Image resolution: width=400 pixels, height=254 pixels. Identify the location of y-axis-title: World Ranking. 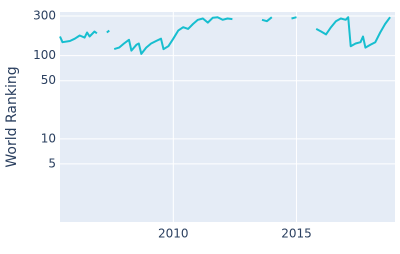
(12, 116).